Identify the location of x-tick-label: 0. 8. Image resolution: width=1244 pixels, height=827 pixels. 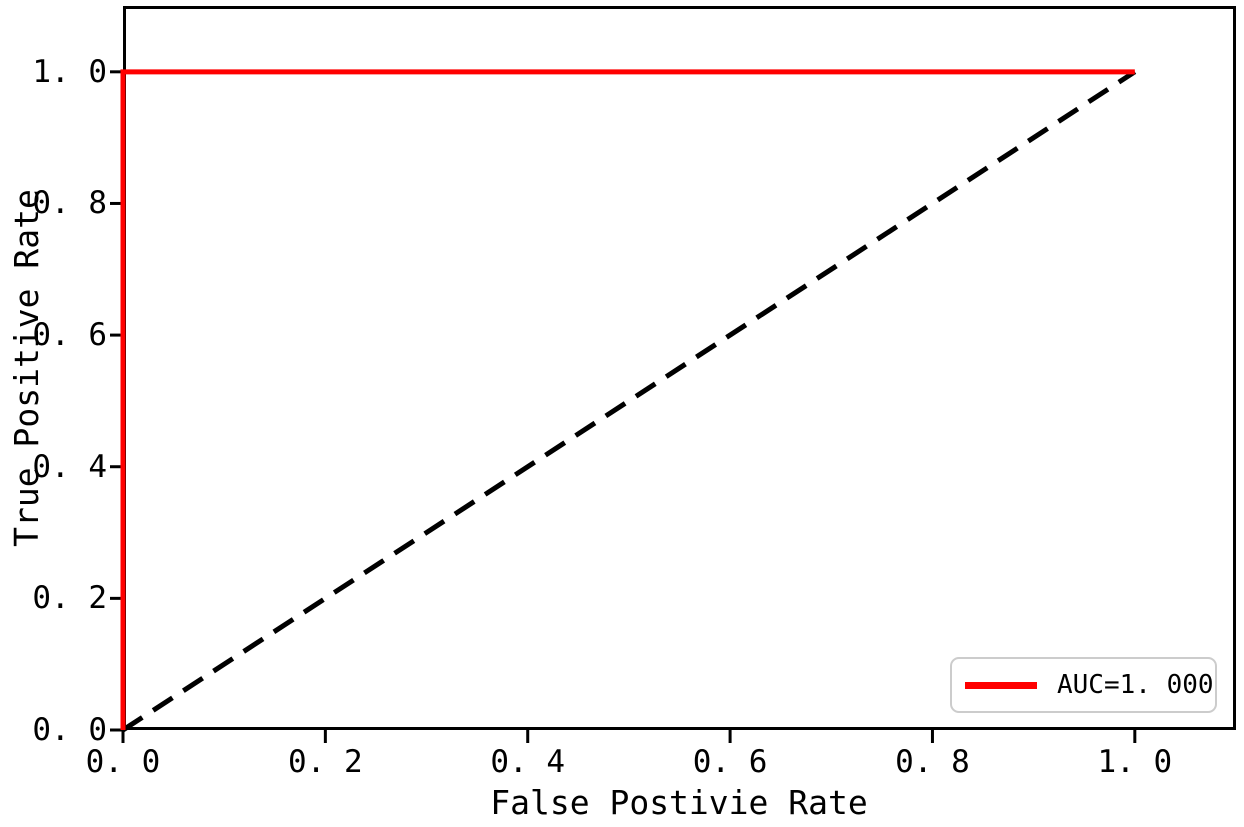
(932, 762).